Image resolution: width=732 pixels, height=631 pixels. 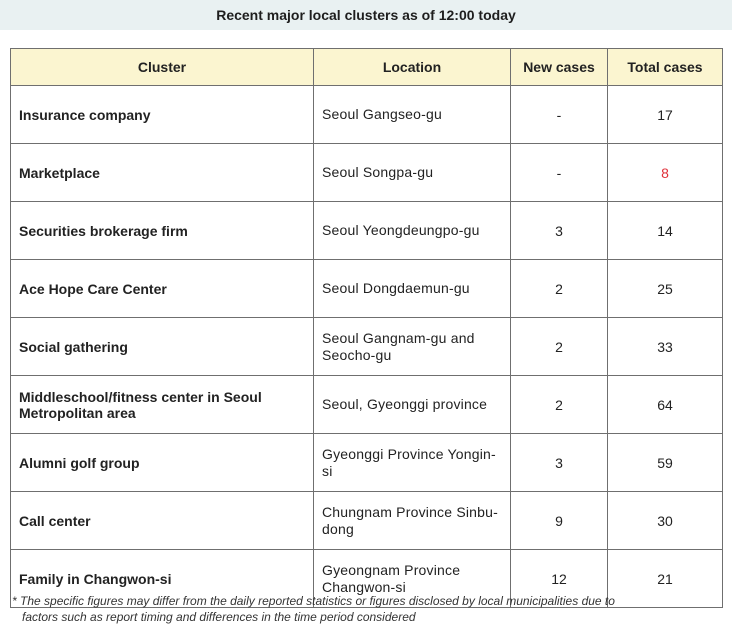 I want to click on location-cell: Seoul Songpa-gu, so click(x=412, y=172).